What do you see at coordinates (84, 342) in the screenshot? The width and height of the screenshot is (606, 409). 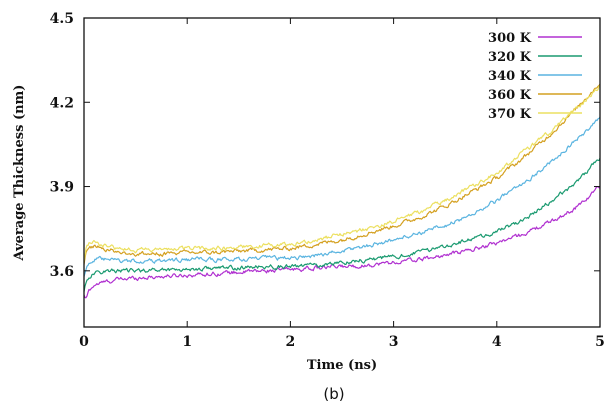 I see `x-tick-label: 0` at bounding box center [84, 342].